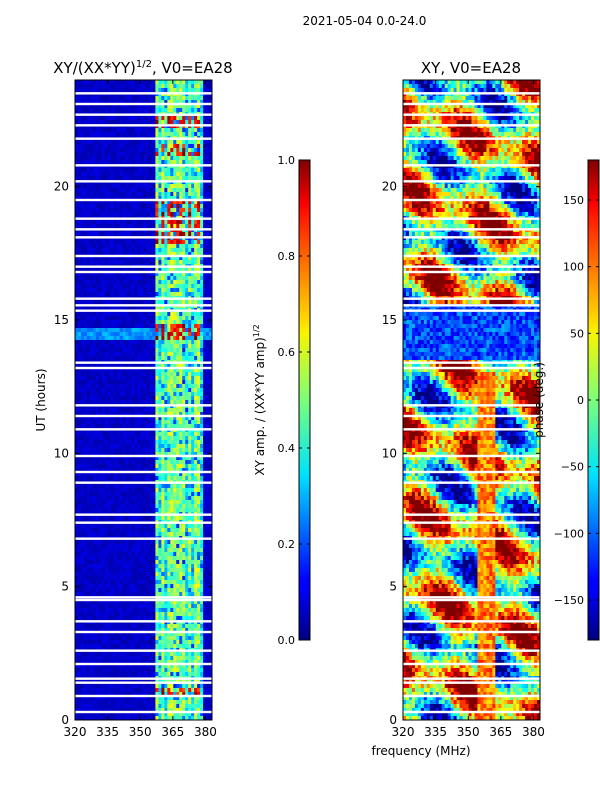 The width and height of the screenshot is (600, 800). I want to click on colorbar-tick-label: −50, so click(572, 467).